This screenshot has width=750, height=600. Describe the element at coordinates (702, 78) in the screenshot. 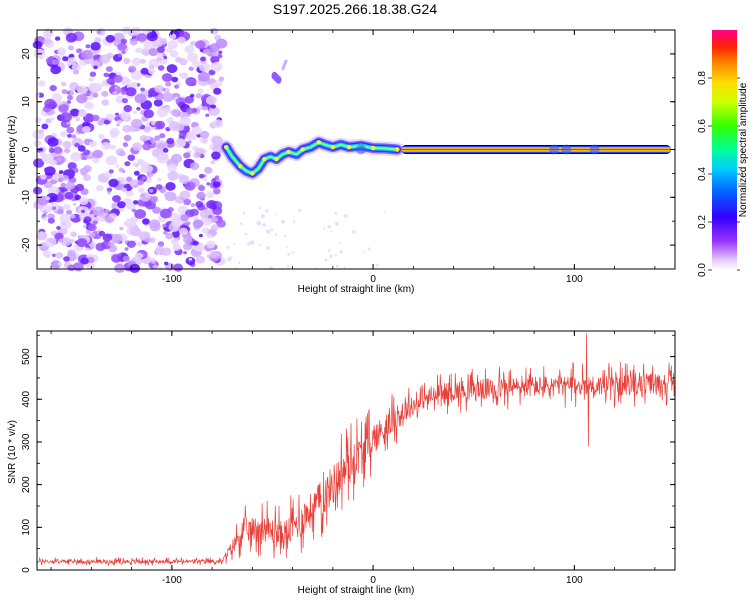

I see `colorbar-tick-label: 0.8` at that location.